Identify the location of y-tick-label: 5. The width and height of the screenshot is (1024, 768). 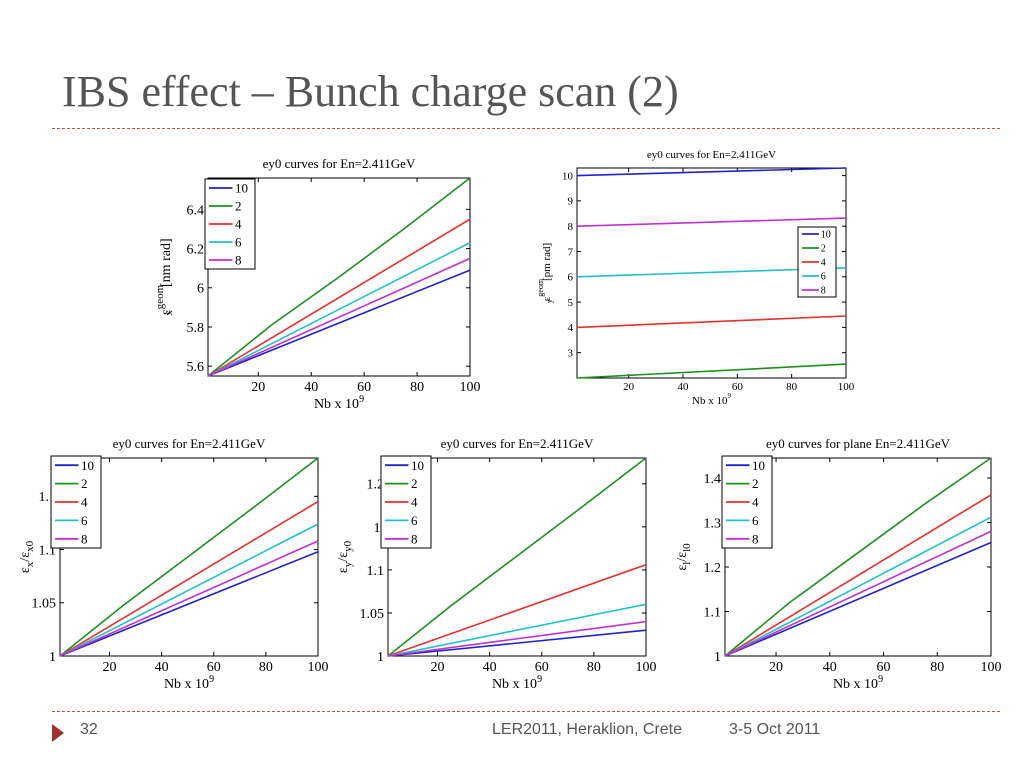
(571, 303).